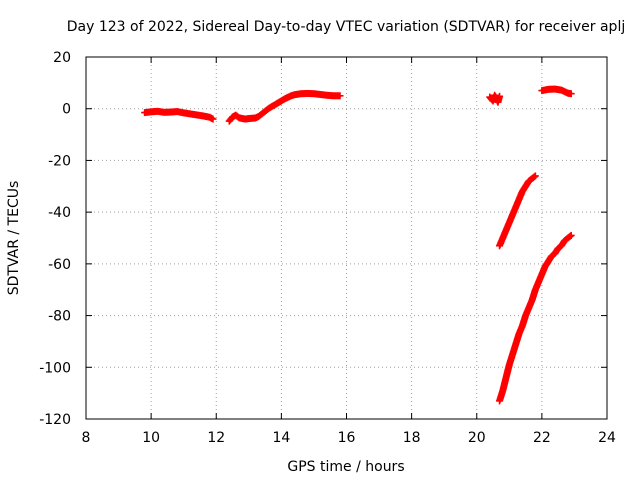 This screenshot has width=640, height=480. I want to click on y-axis-label: SDTVAR / TECUs, so click(14, 238).